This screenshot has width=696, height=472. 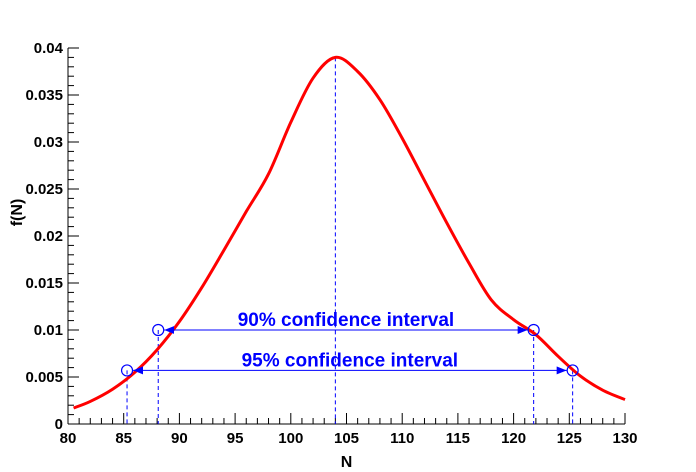 I want to click on y-tick-label: 0.005, so click(x=44, y=377).